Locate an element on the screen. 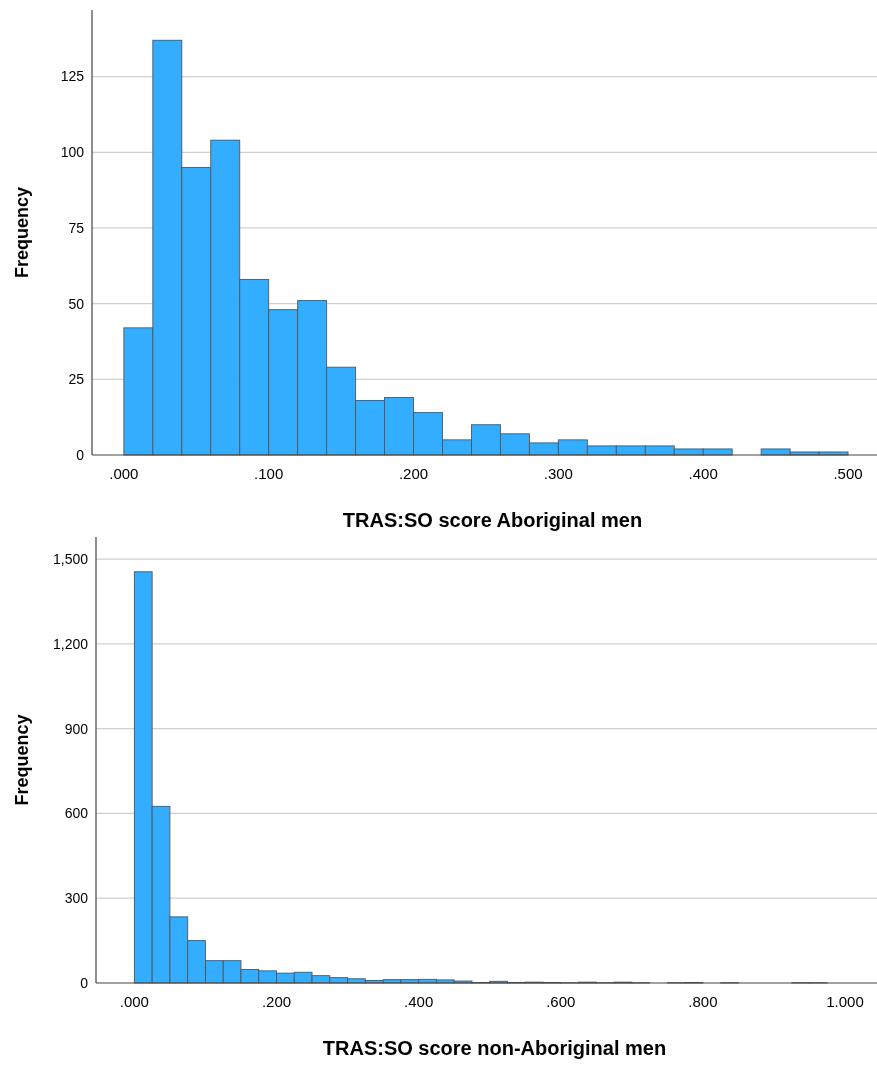  y-tick-label: 50 is located at coordinates (76, 303).